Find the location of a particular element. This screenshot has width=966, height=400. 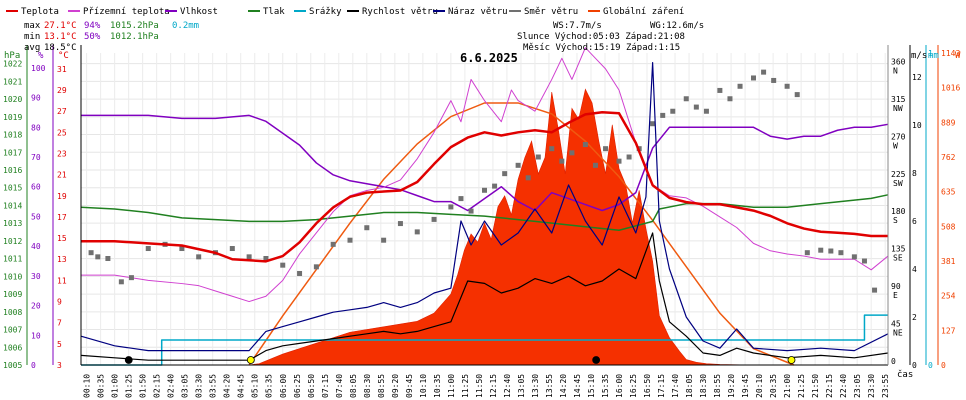

stat-max-temp: 27.1°C is located at coordinates (60, 26).